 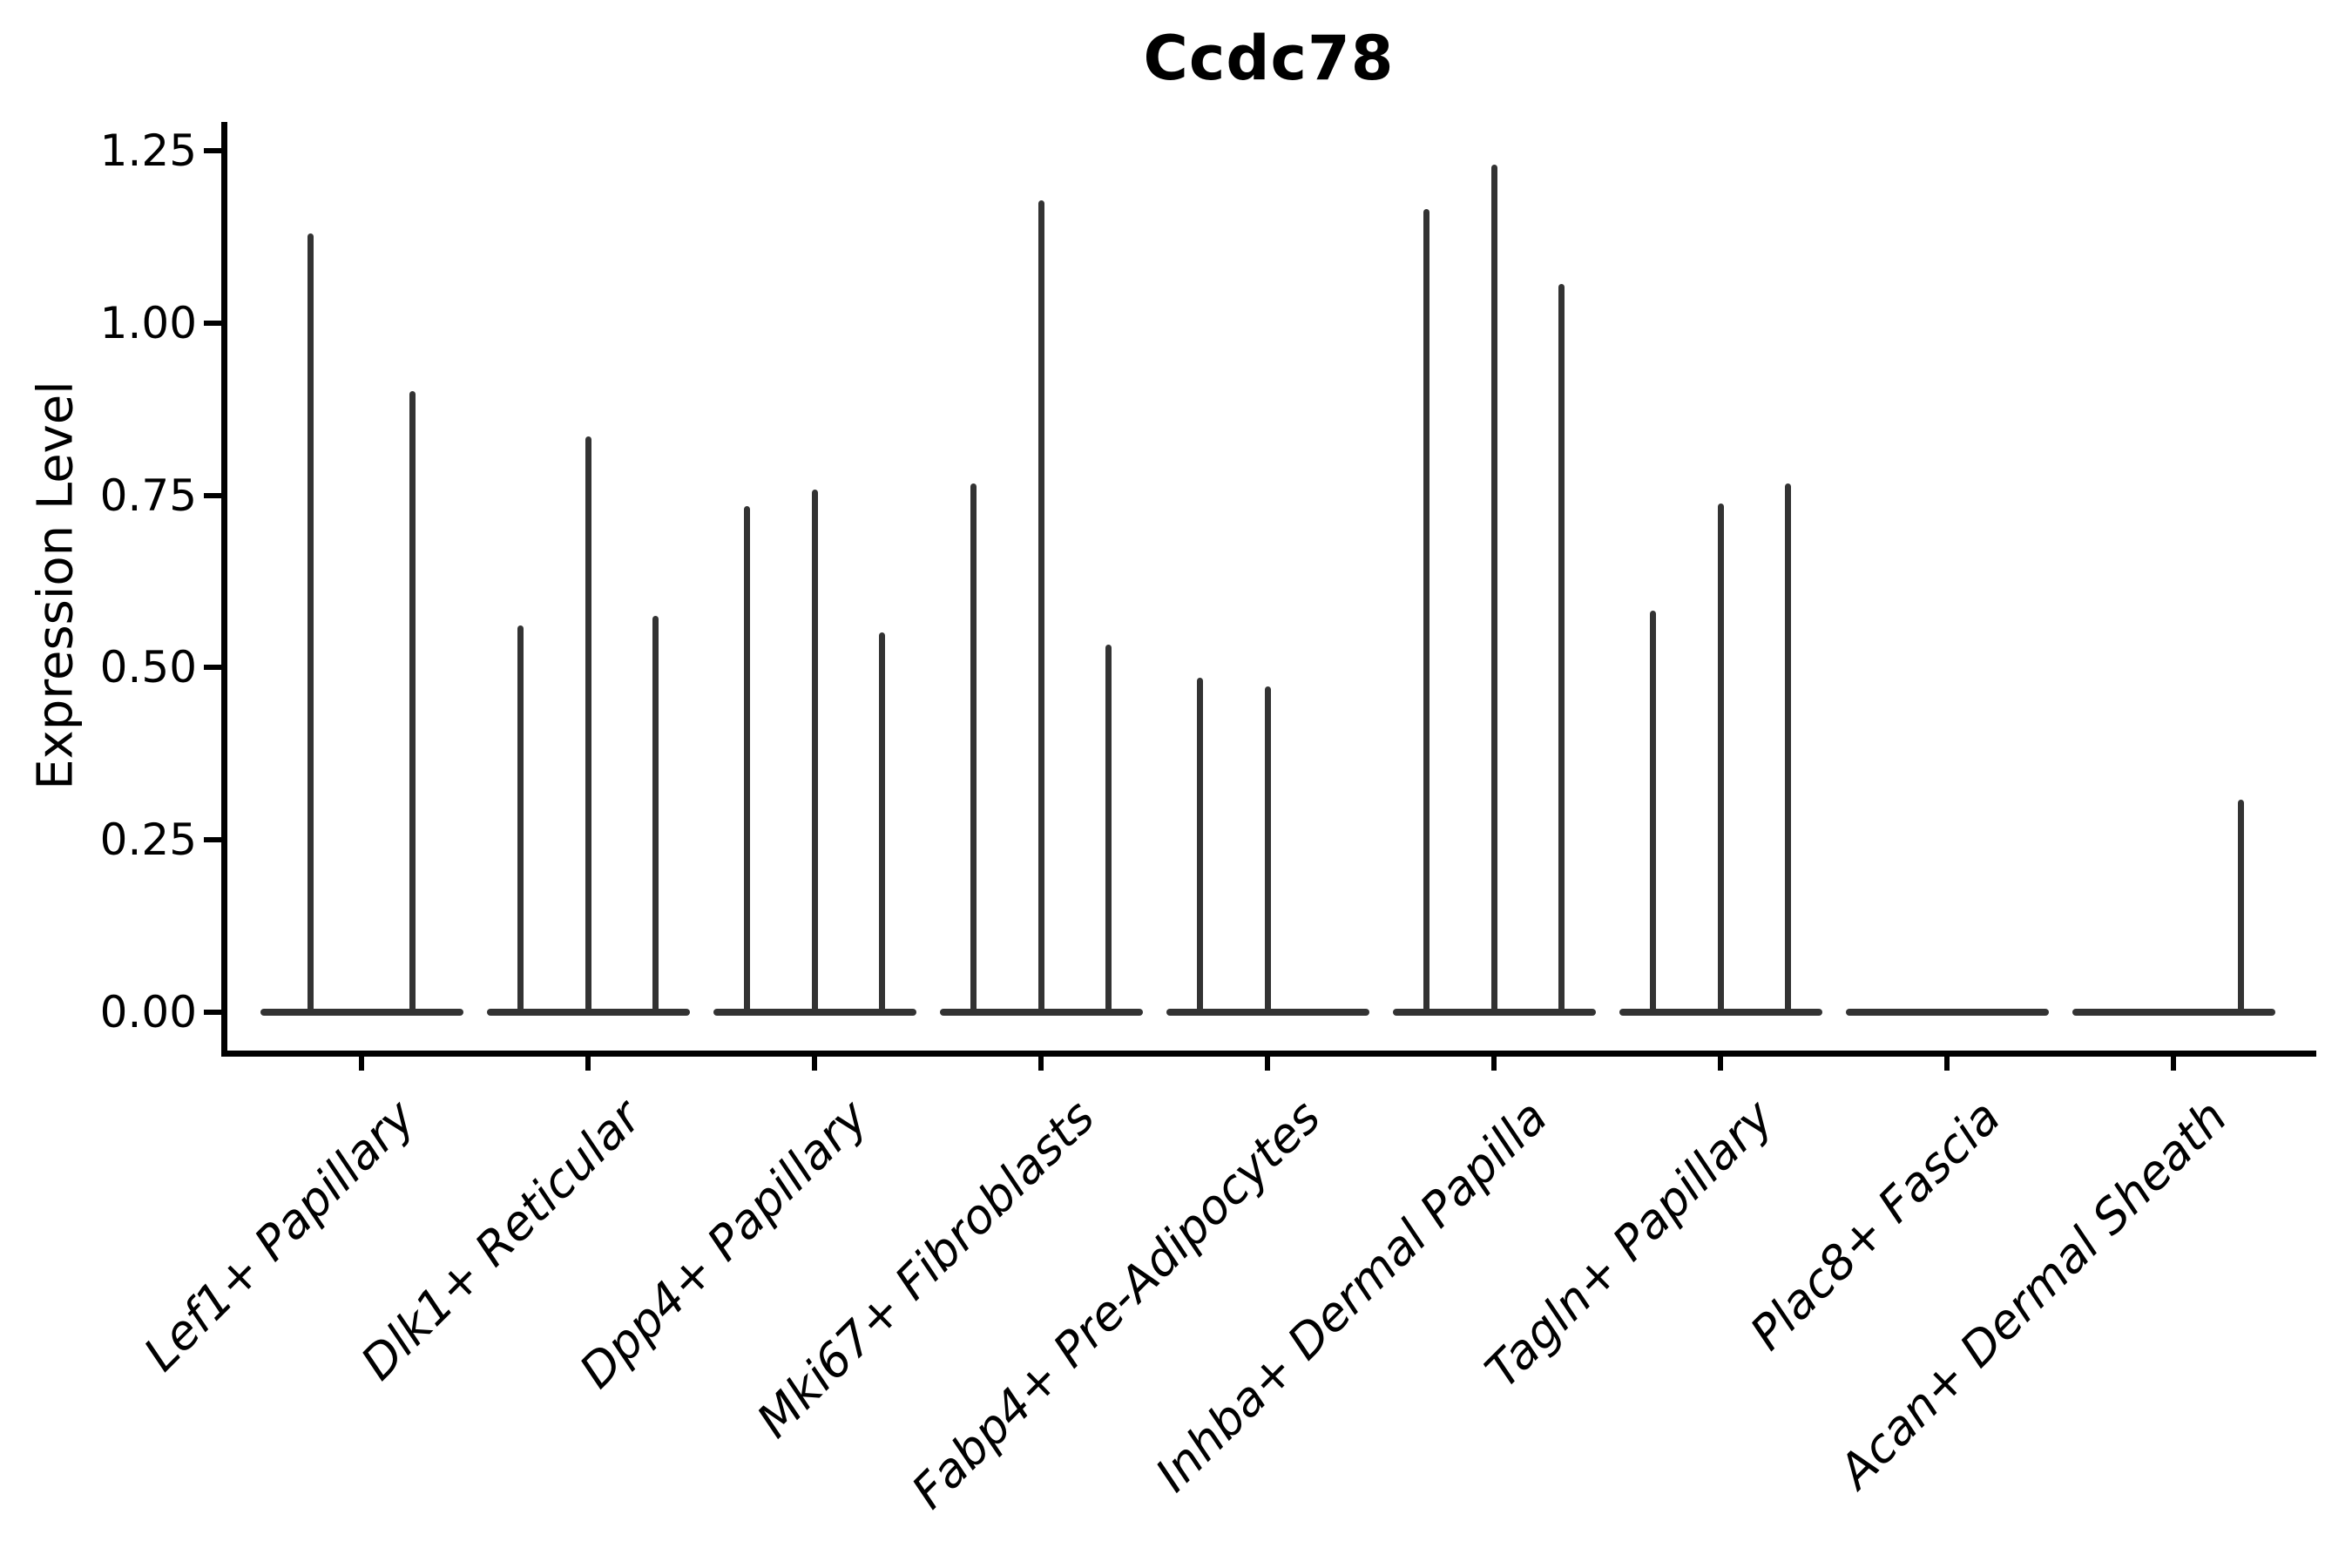 I want to click on x-tick-label: Inhba+ Dermal Papilla, so click(x=1351, y=1296).